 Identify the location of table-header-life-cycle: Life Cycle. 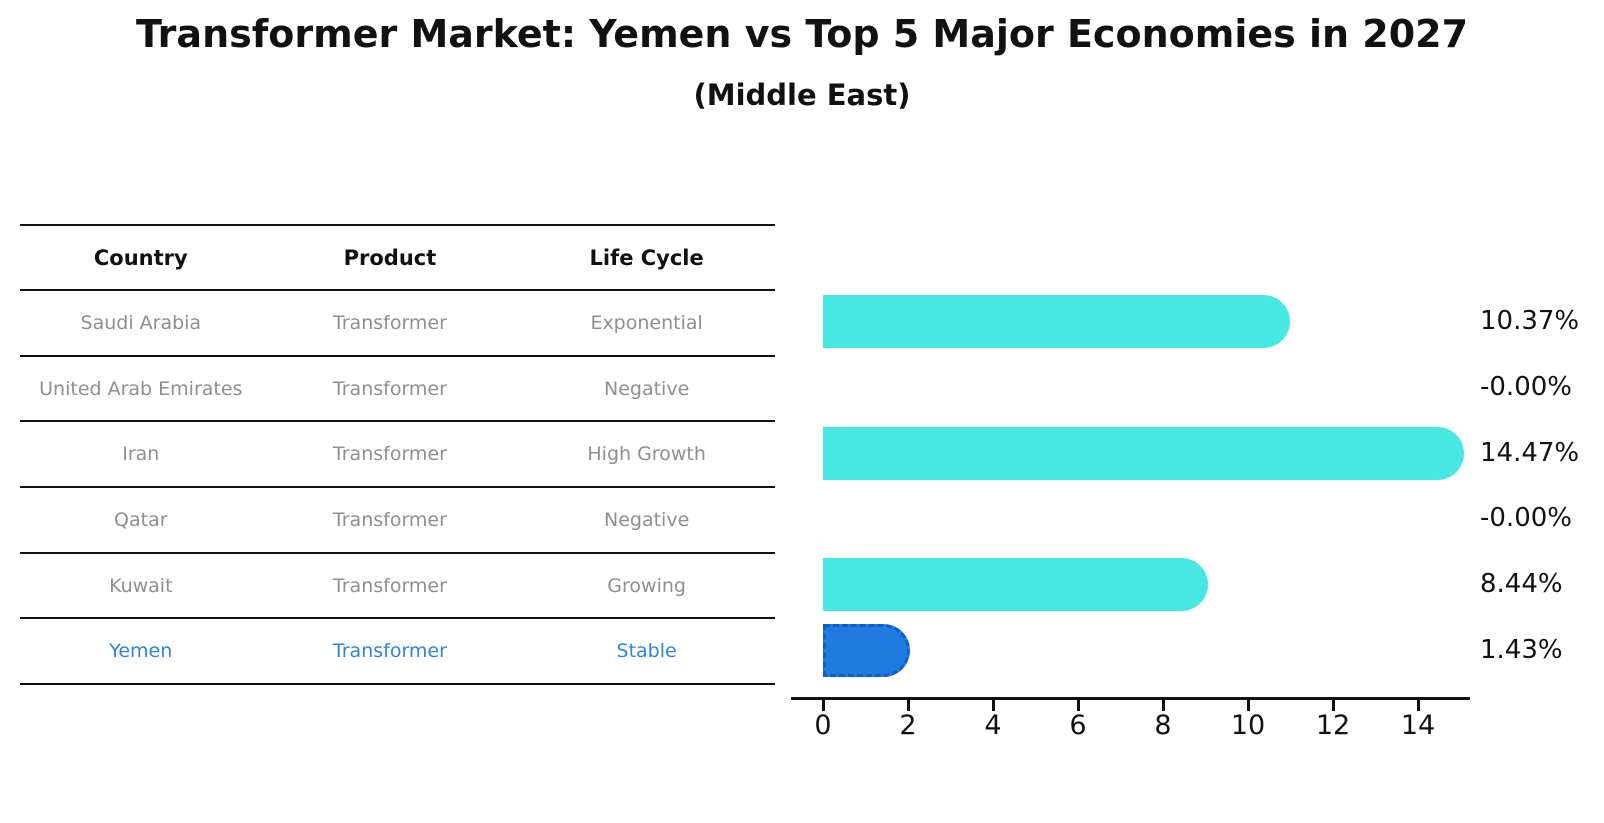
(646, 257).